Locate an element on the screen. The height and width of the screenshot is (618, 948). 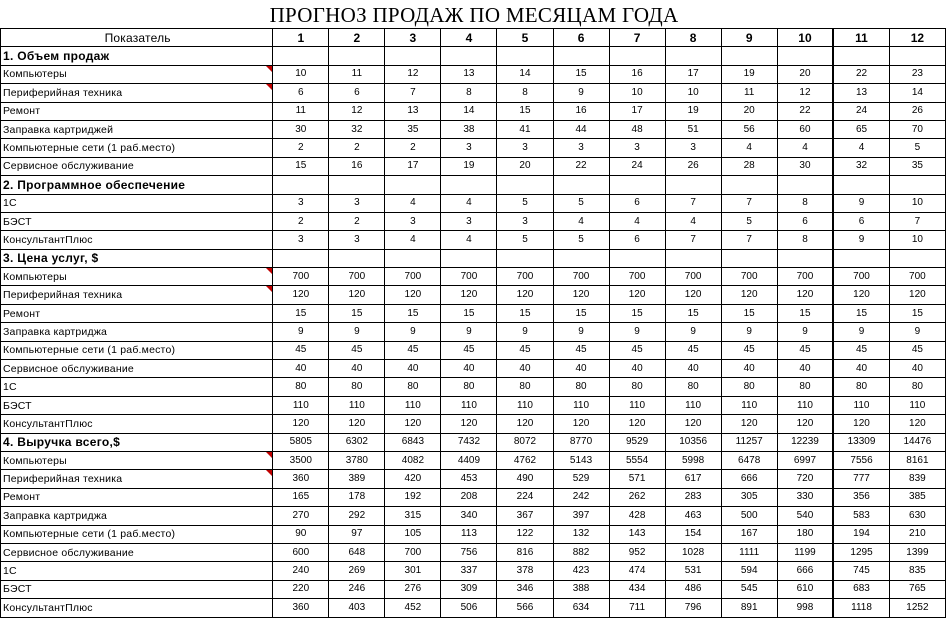
value-cell: 529 is located at coordinates (581, 479).